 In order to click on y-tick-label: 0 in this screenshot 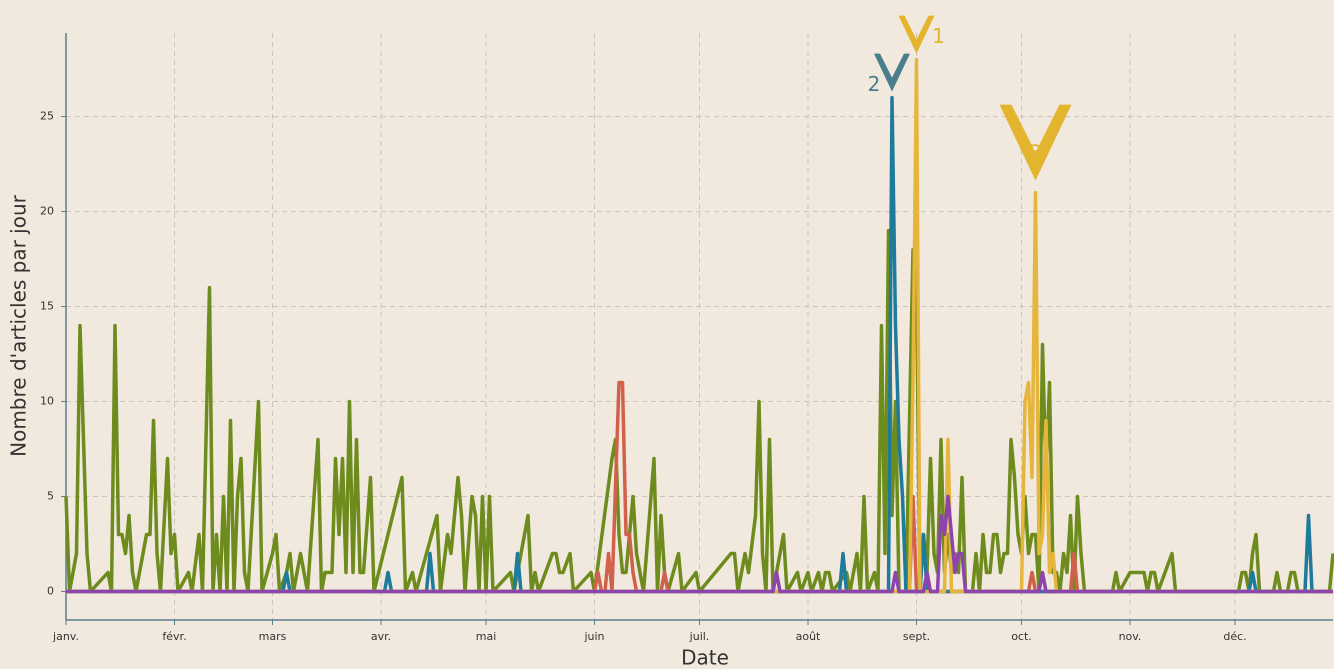, I will do `click(50, 591)`.